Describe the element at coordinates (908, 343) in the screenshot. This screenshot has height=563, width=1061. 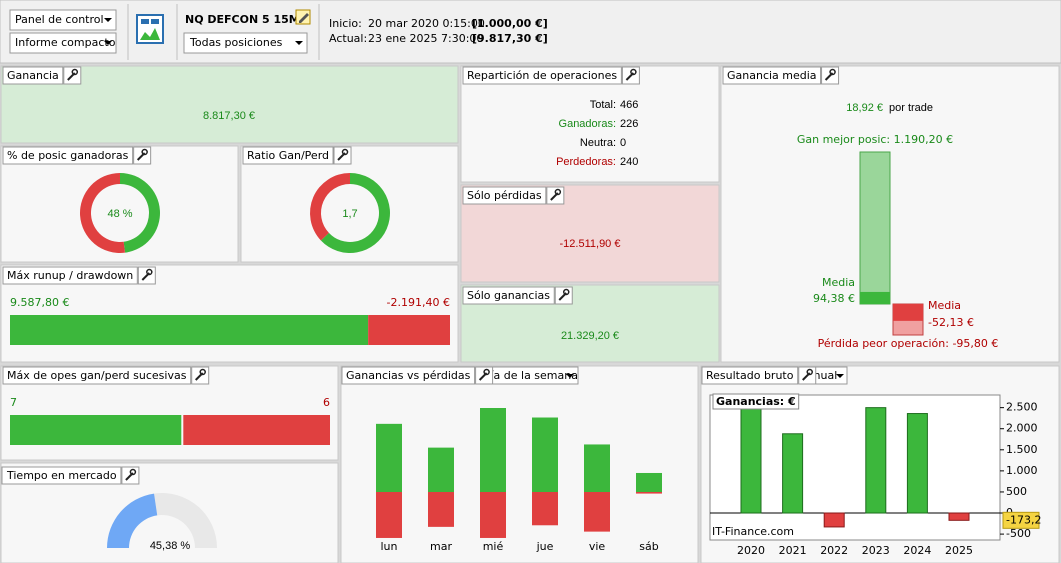
I see `worst-label: Pérdida peor operación: -95,80 €` at that location.